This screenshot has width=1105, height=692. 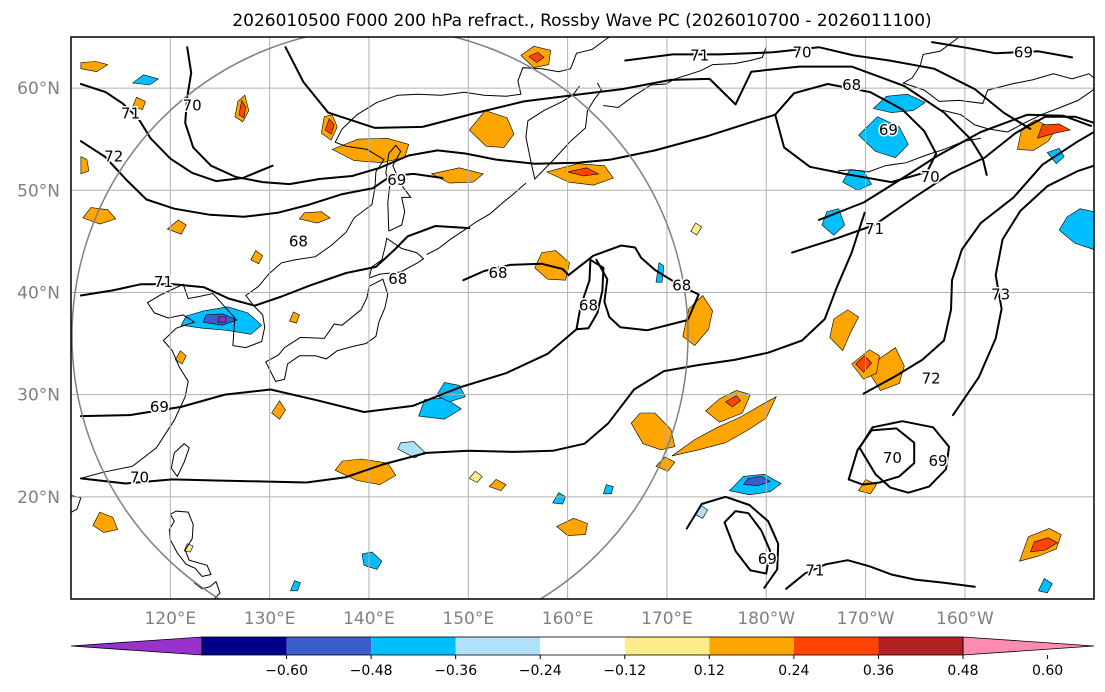 I want to click on latitude-label: 40°N, so click(x=38, y=293).